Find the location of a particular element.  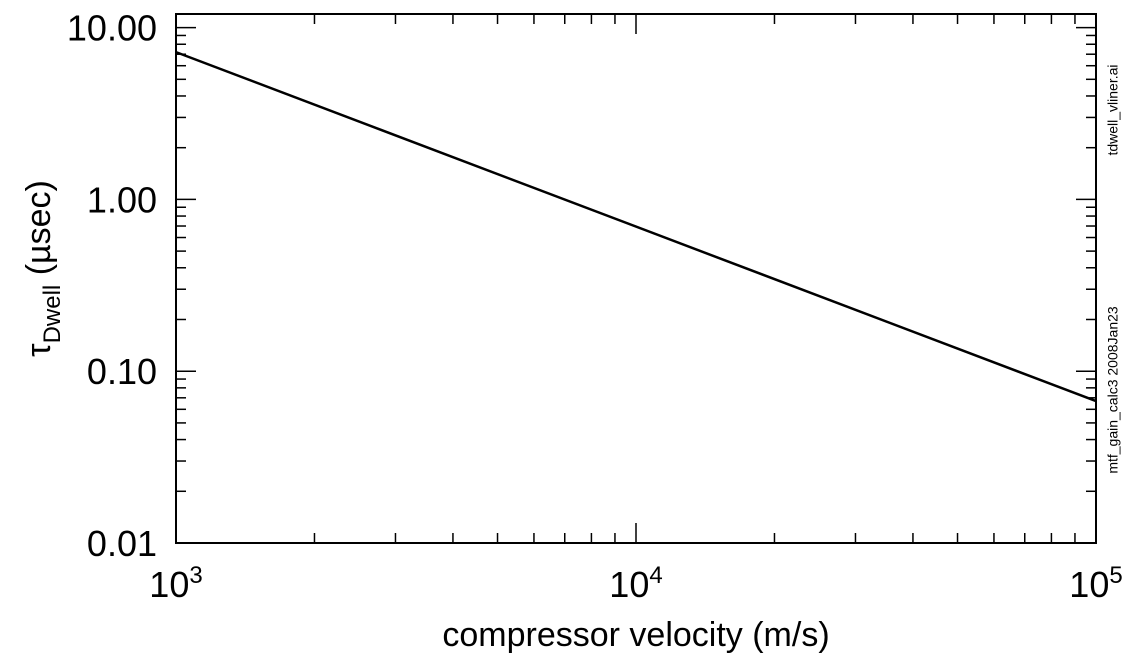

y-axis-tick-labels: 0.01 0.10 1.00 10.00 is located at coordinates (112, 286).